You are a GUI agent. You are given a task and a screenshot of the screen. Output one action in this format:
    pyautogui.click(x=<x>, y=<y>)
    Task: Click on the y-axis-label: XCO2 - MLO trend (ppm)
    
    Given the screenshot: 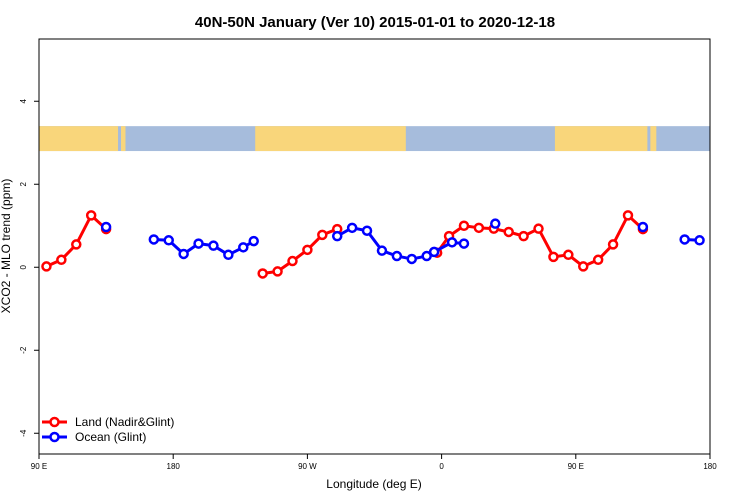 What is the action you would take?
    pyautogui.click(x=6, y=246)
    